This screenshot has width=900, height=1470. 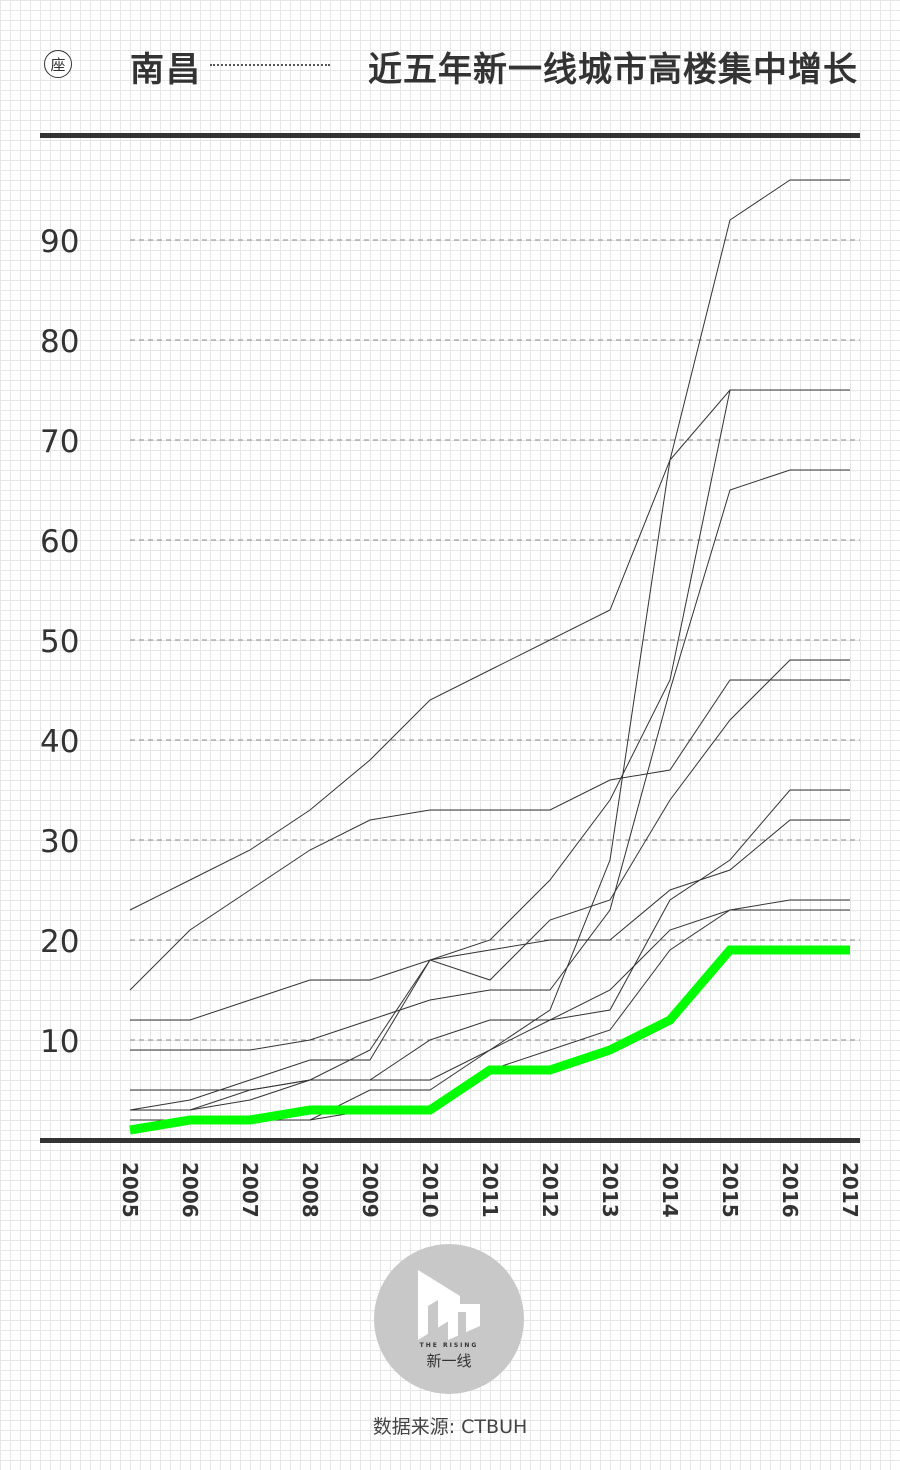 What do you see at coordinates (59, 542) in the screenshot?
I see `y-tick-label: 60` at bounding box center [59, 542].